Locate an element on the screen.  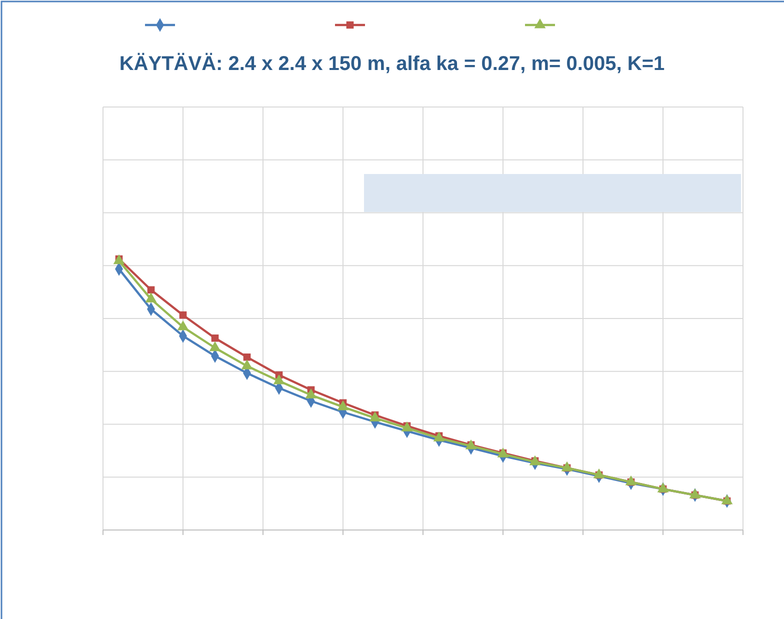
chart-title: KÄYTÄVÄ: 2.4 x 2.4 x 150 m, alfa ka = 0.27, m= 0.005, K=1 is located at coordinates (392, 63).